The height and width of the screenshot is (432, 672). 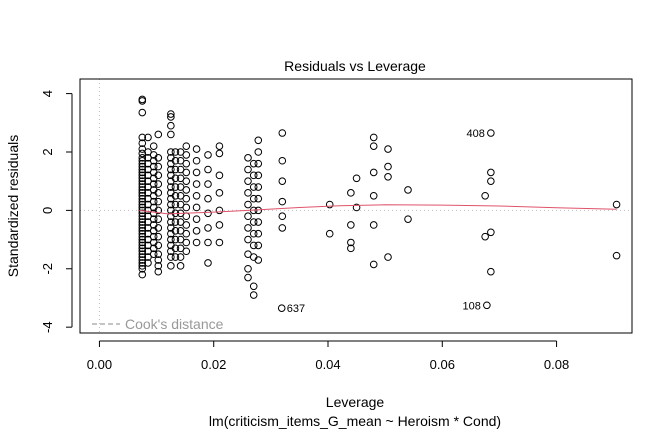 What do you see at coordinates (13, 206) in the screenshot?
I see `y-axis-label: Standardized residuals` at bounding box center [13, 206].